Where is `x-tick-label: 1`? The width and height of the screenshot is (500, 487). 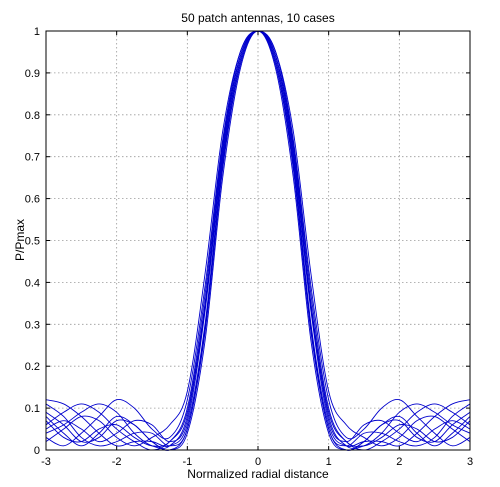 x-tick-label: 1 is located at coordinates (329, 462).